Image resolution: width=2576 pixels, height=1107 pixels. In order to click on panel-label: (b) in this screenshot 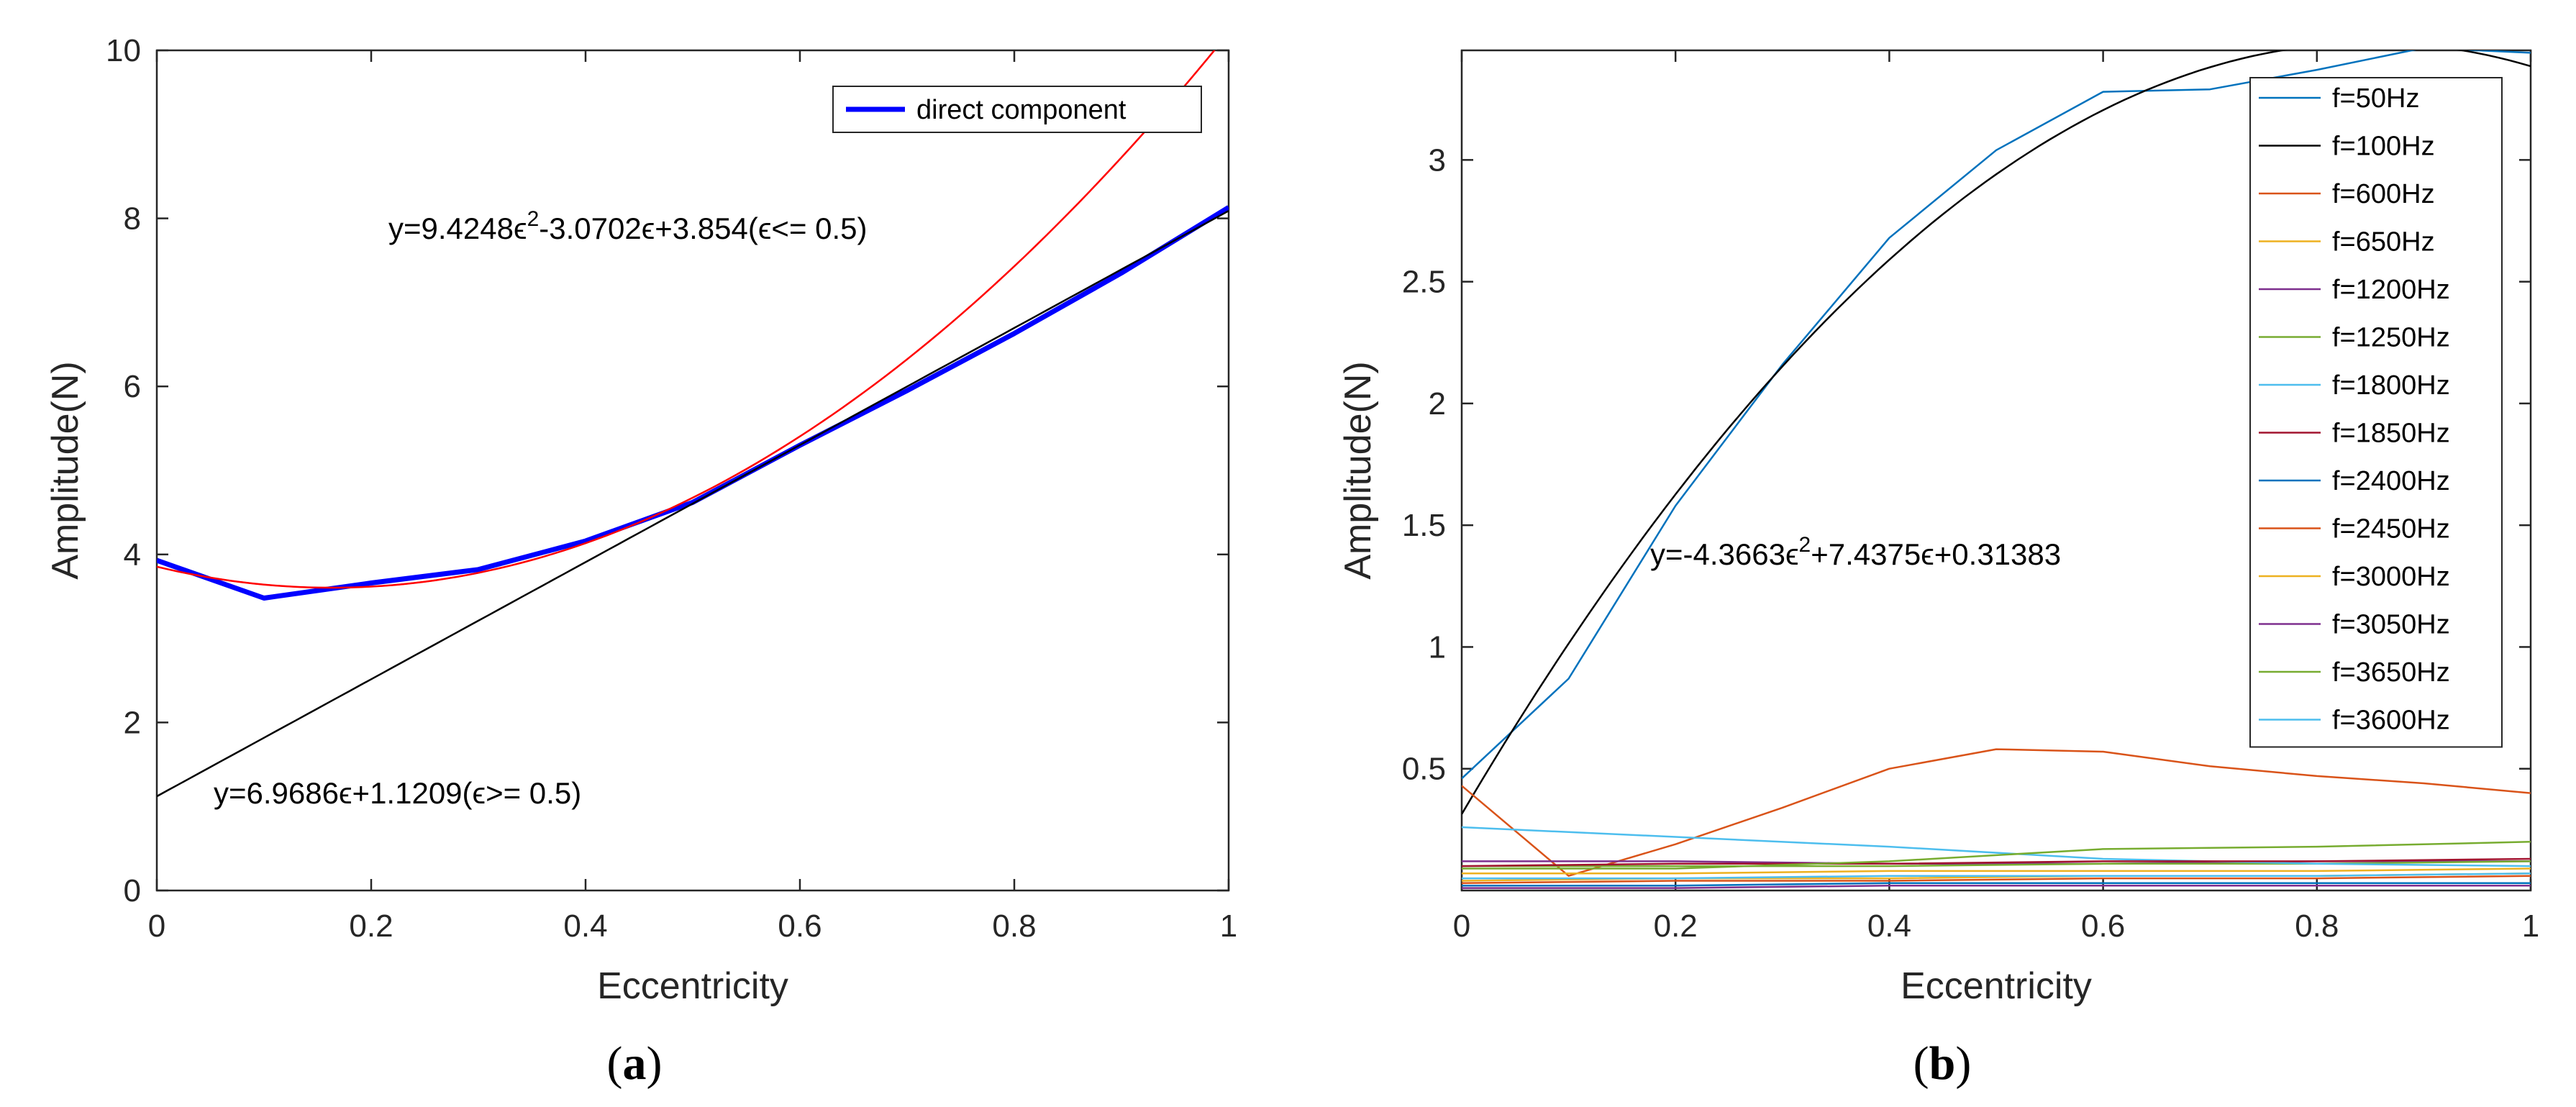, I will do `click(1942, 1063)`.